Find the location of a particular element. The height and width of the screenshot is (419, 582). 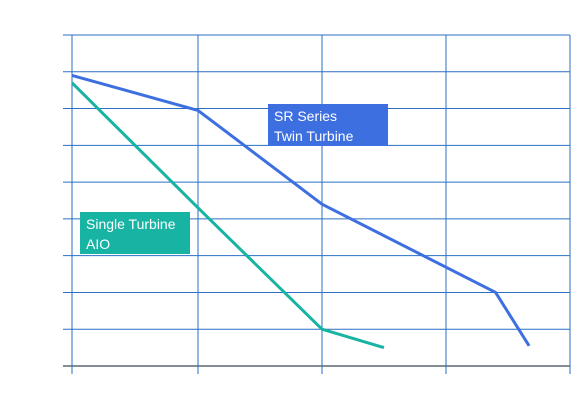

series-label-single-turbine-aio: Single Turbine AIO is located at coordinates (135, 233).